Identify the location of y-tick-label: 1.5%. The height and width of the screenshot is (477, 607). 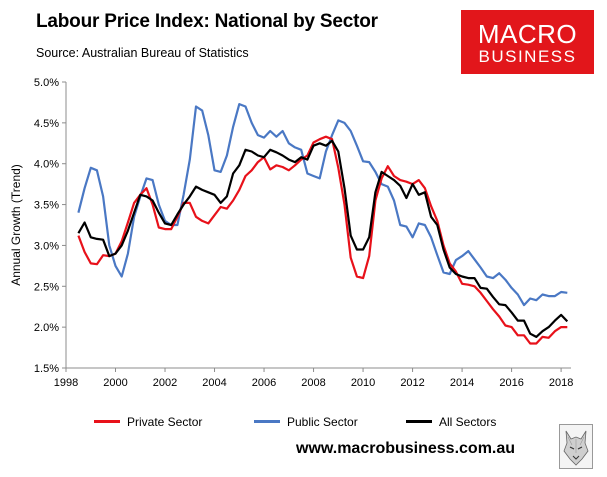
(46, 369).